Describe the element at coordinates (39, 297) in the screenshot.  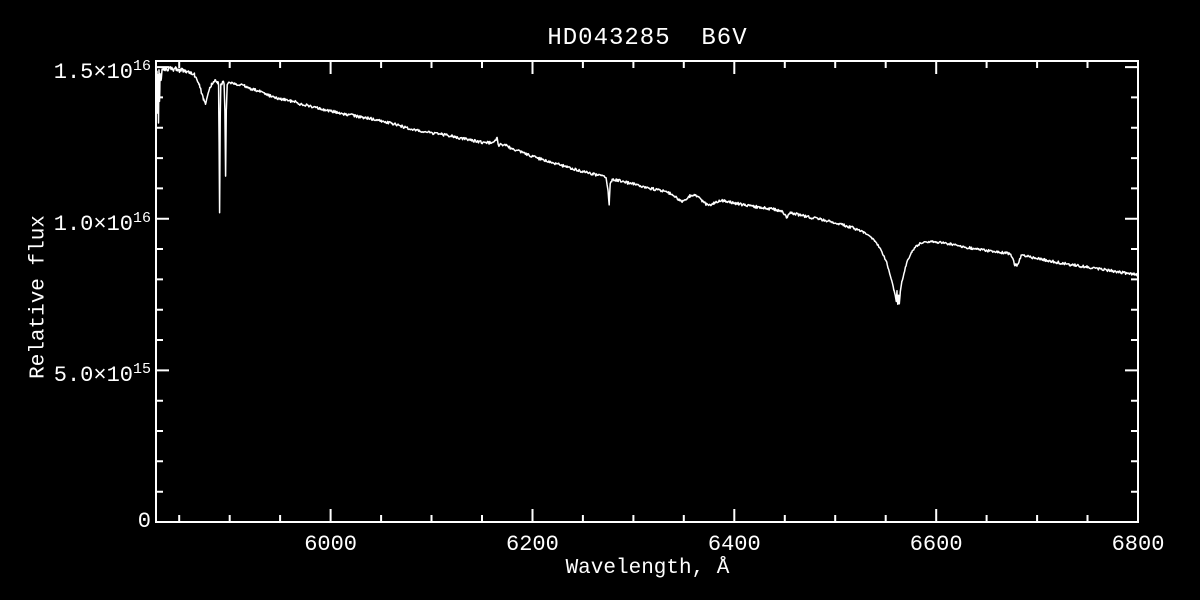
I see `y-axis-title: Relative flux` at that location.